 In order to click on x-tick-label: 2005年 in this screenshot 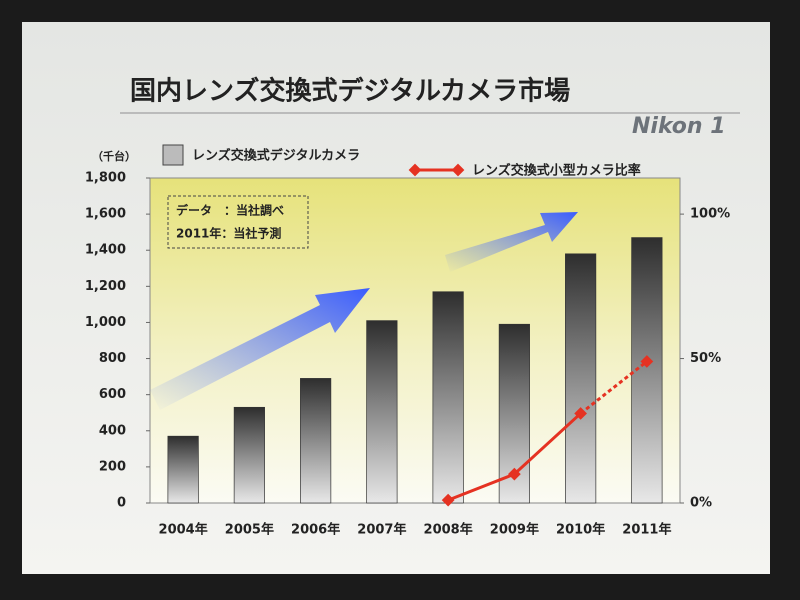, I will do `click(249, 530)`.